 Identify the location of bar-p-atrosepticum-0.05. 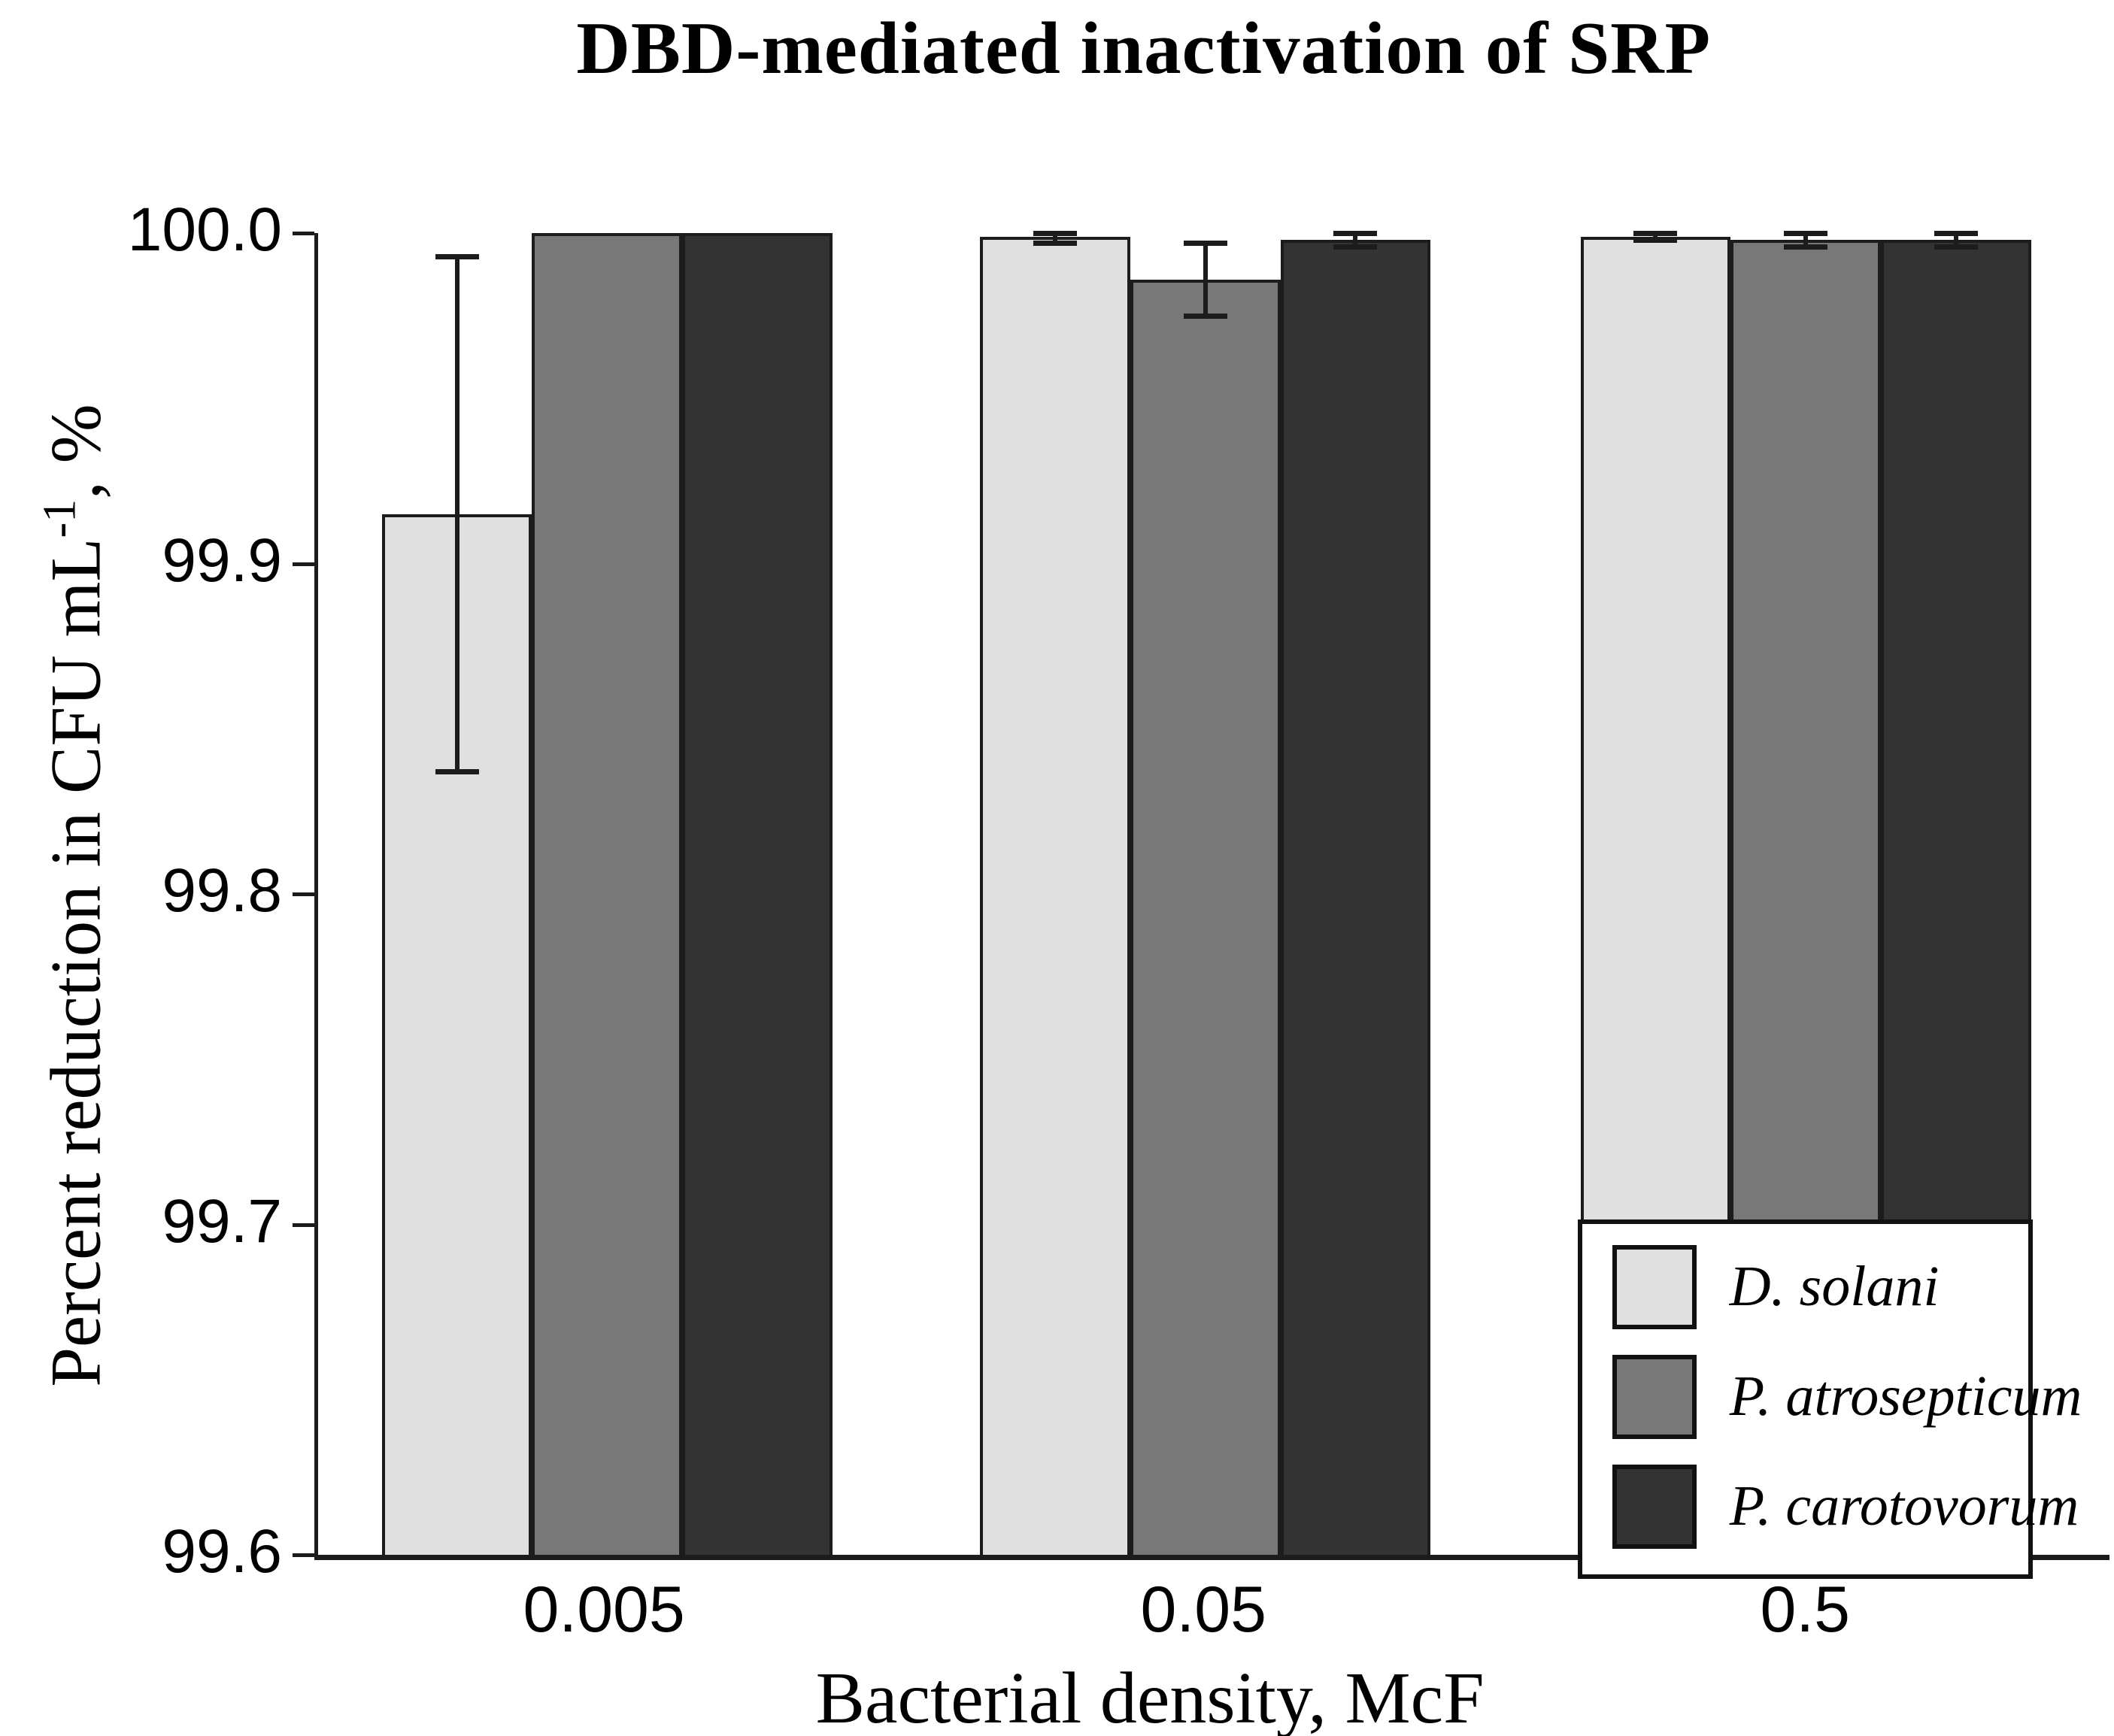
(1205, 917).